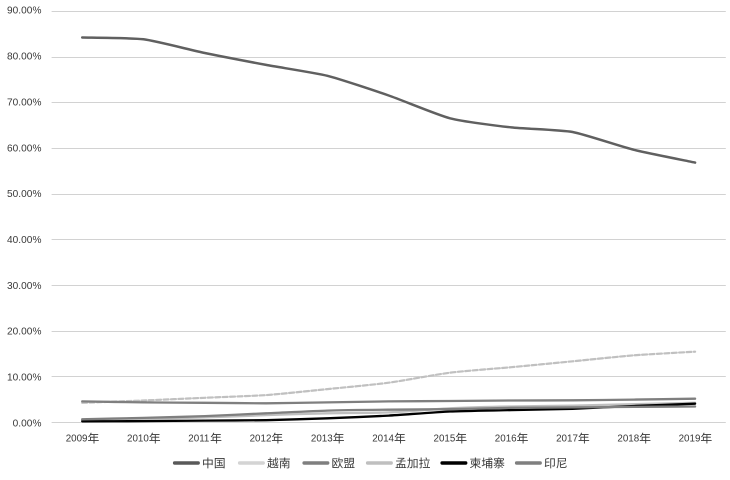  What do you see at coordinates (24, 148) in the screenshot?
I see `svg-text: 60.00%` at bounding box center [24, 148].